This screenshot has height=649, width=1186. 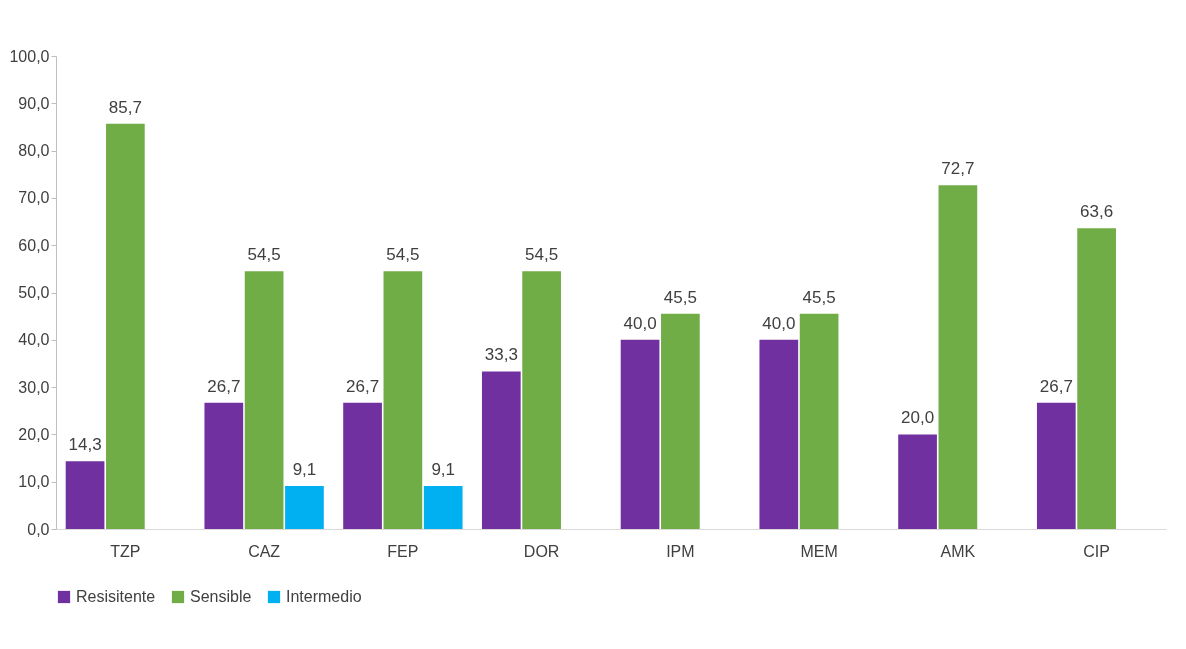 What do you see at coordinates (264, 551) in the screenshot?
I see `x-tick-label: CAZ` at bounding box center [264, 551].